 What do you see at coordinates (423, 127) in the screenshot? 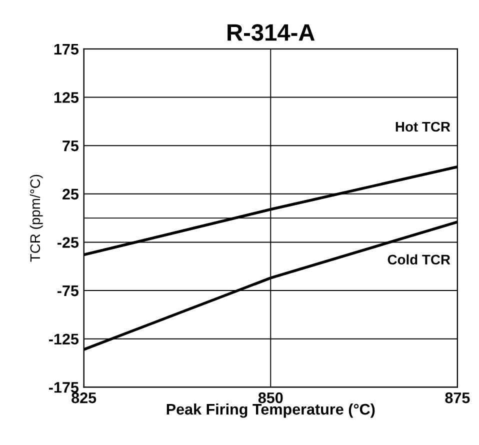
I see `text: Hot TCR` at bounding box center [423, 127].